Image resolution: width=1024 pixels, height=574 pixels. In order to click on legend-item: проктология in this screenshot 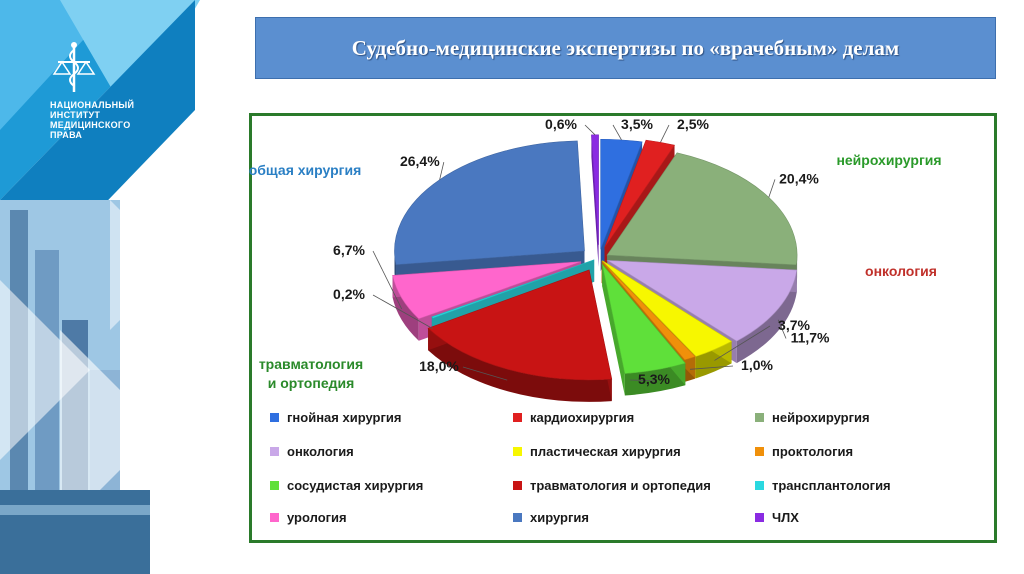, I will do `click(804, 451)`.